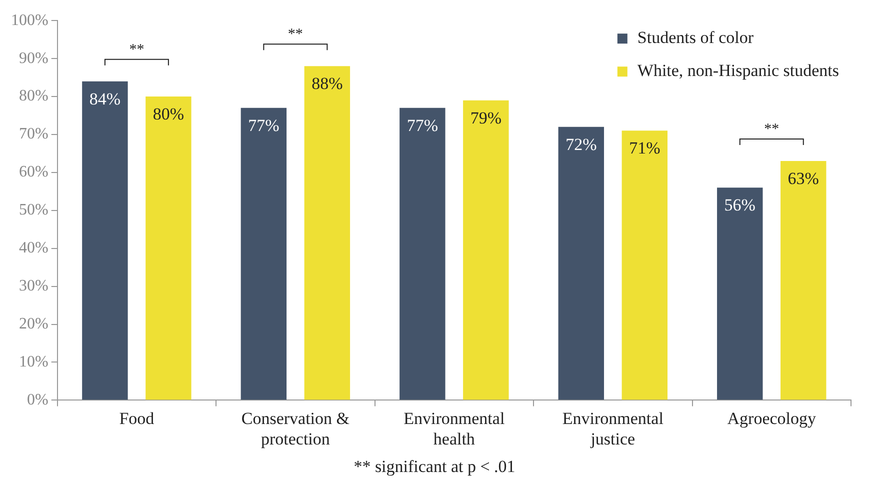 This screenshot has height=492, width=869. I want to click on y-tick-label: 10%, so click(33, 361).